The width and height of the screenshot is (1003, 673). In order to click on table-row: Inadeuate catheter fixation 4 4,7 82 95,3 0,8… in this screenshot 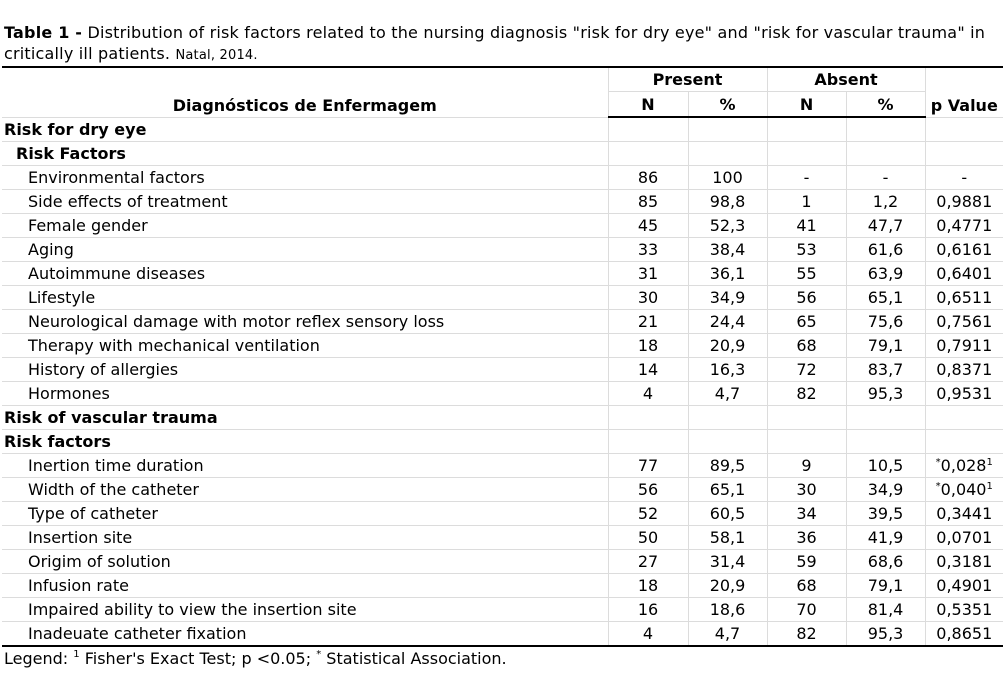, I will do `click(502, 634)`.